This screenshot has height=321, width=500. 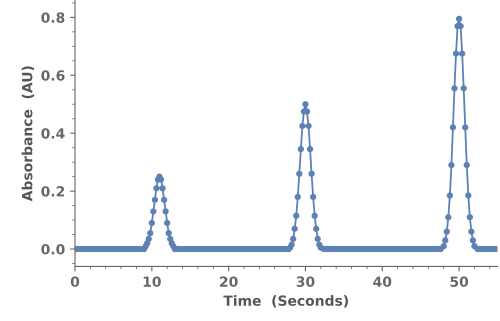 I want to click on y-axis-title: Absorbance (AU), so click(x=28, y=134).